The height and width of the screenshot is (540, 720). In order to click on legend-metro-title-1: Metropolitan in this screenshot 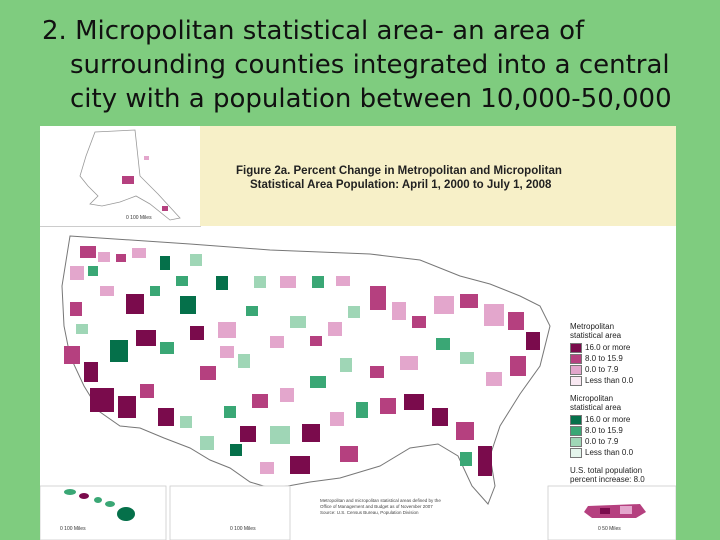, I will do `click(592, 326)`.